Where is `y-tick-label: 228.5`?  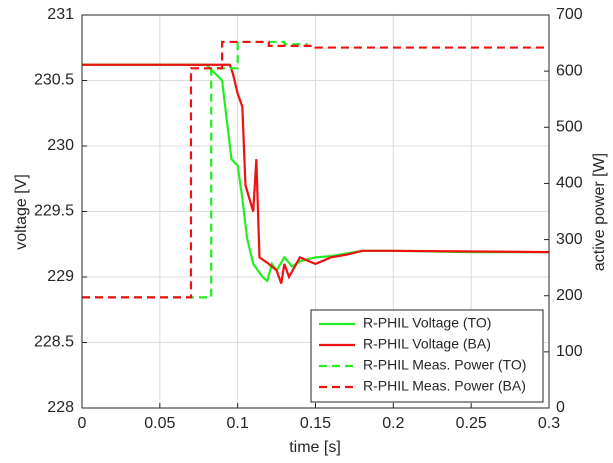
y-tick-label: 228.5 is located at coordinates (54, 342).